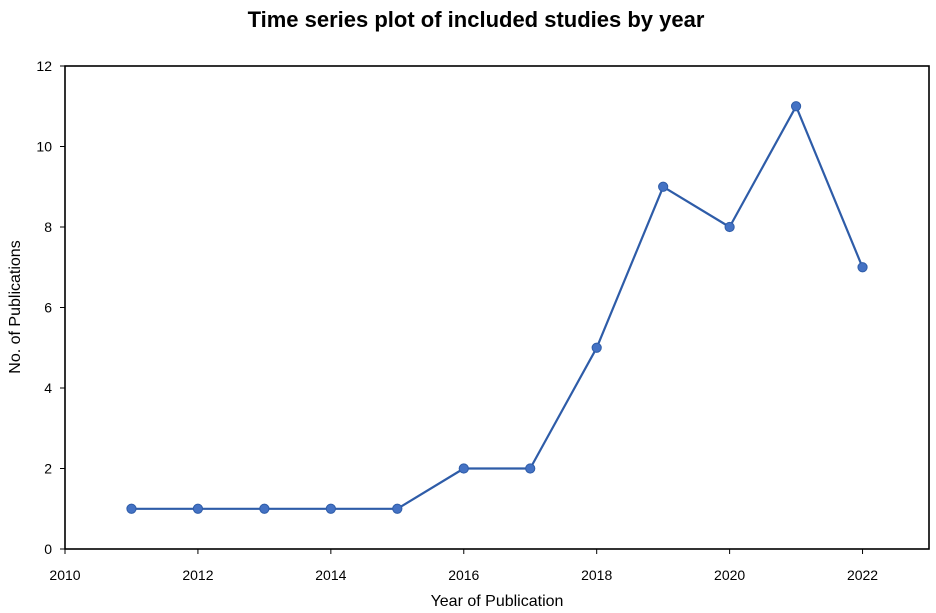  Describe the element at coordinates (48, 549) in the screenshot. I see `y-tick-label: 0` at that location.